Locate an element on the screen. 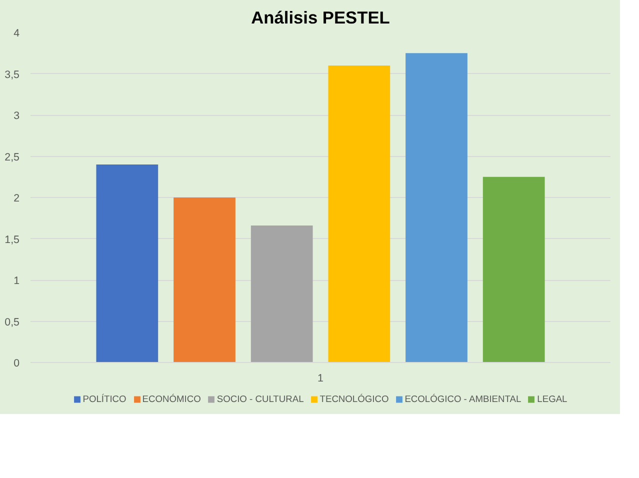 The width and height of the screenshot is (639, 478). y-tick-label: 0 is located at coordinates (17, 364).